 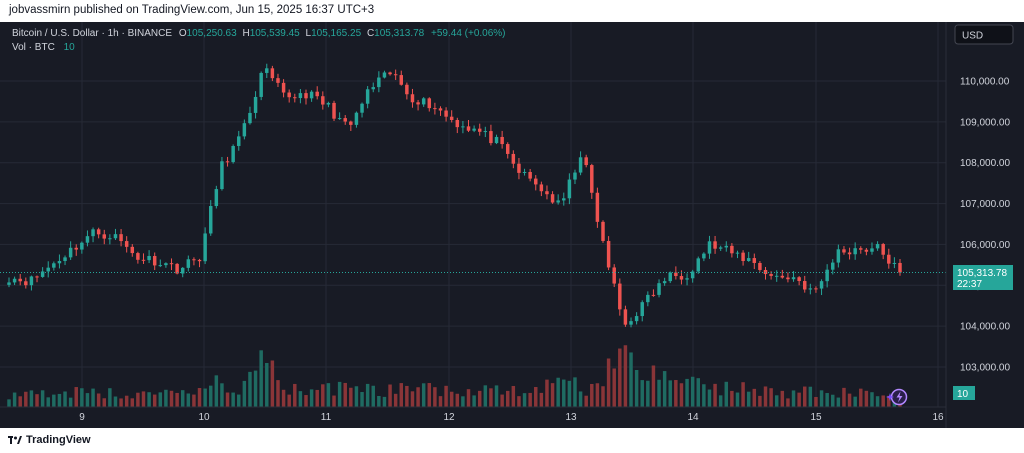 What do you see at coordinates (984, 34) in the screenshot?
I see `currency-button: USD` at bounding box center [984, 34].